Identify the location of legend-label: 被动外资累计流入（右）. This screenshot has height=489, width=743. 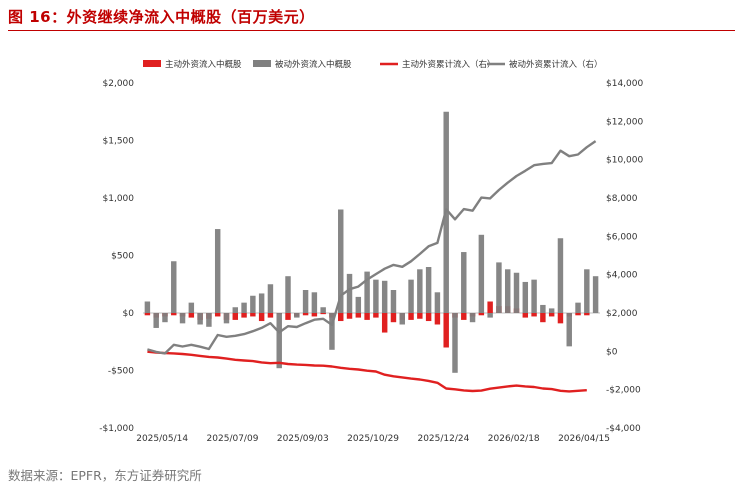
(556, 64).